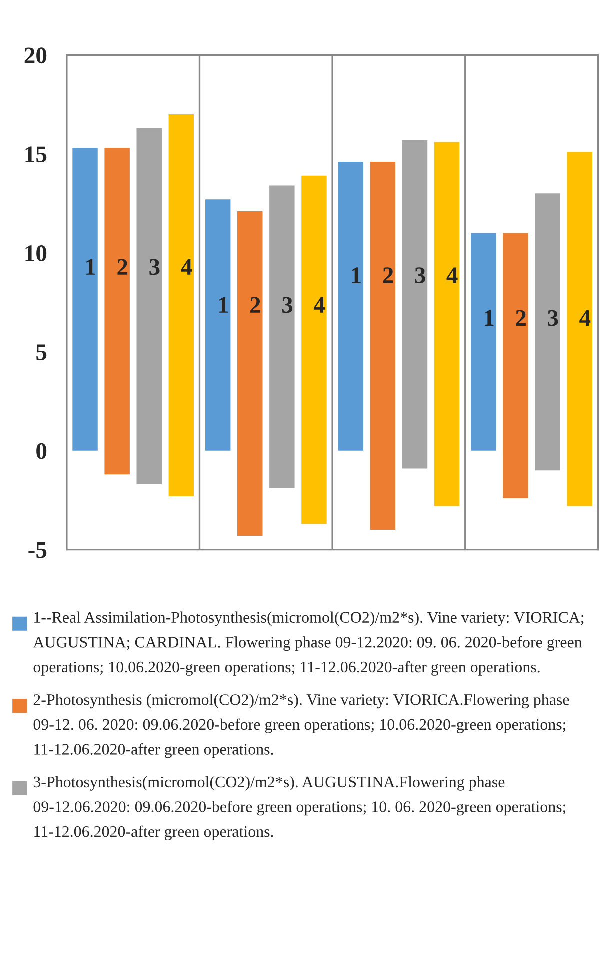 This screenshot has width=603, height=968. I want to click on y-tick-label: -5, so click(37, 550).